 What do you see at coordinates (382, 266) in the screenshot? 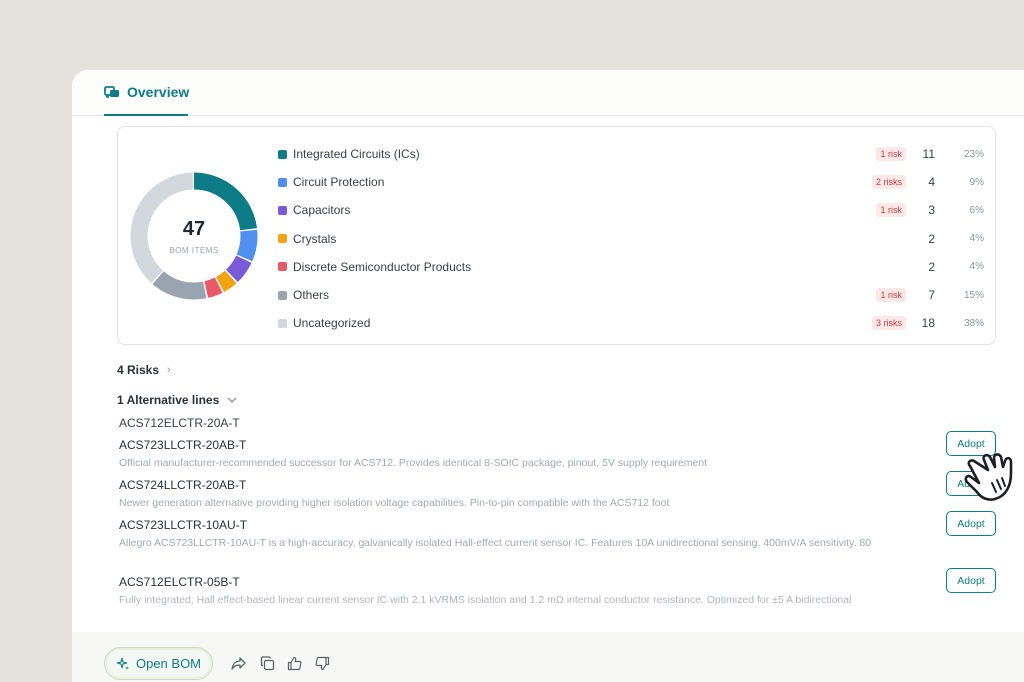
I see `category-name: Discrete Semiconductor Products` at bounding box center [382, 266].